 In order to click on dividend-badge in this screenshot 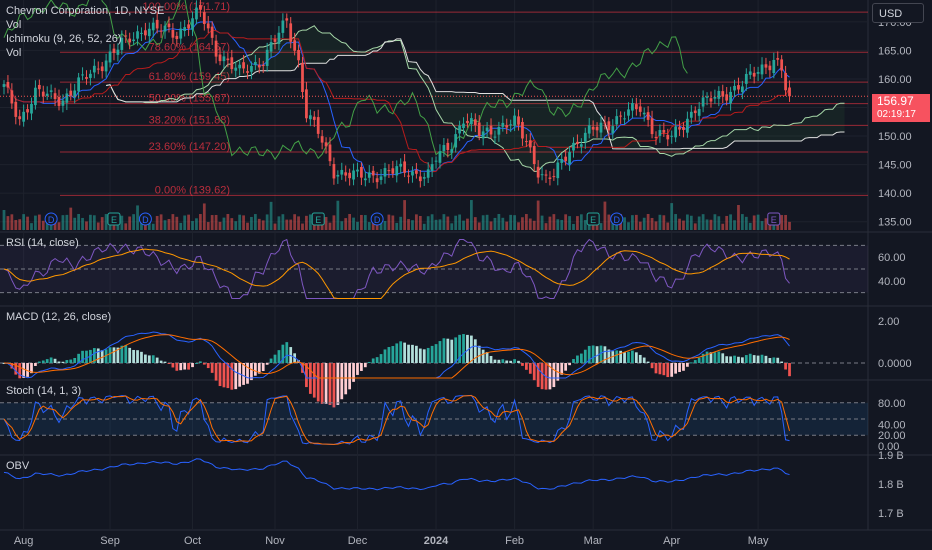, I will do `click(377, 219)`.